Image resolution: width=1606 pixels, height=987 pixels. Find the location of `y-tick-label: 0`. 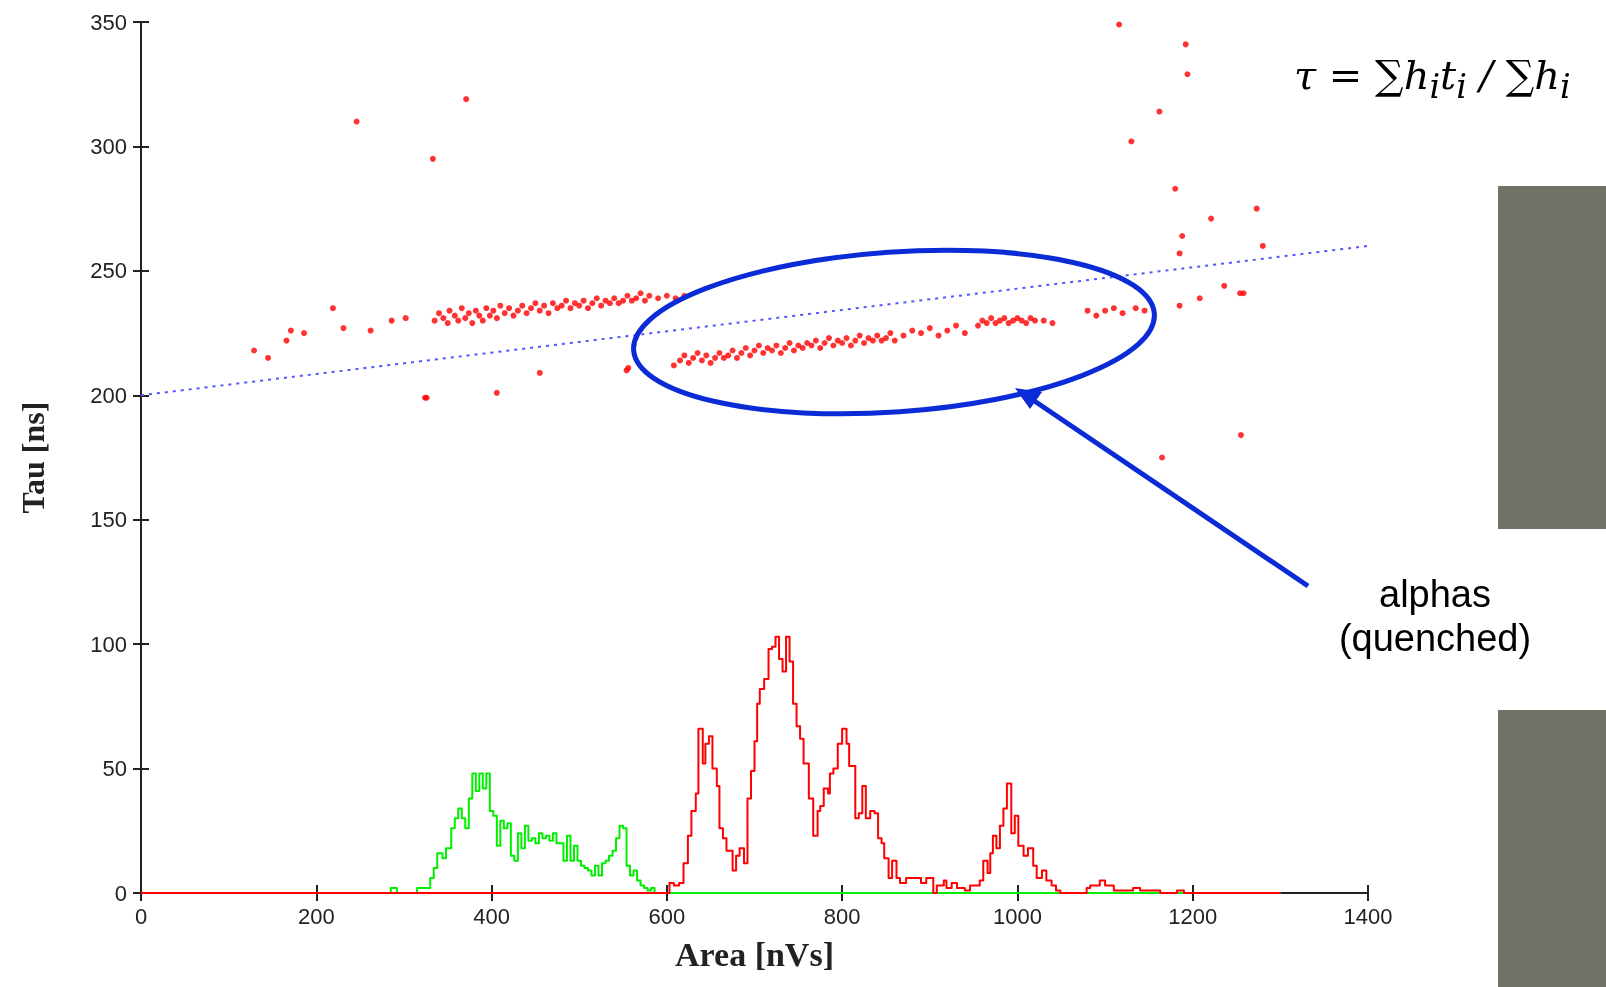

y-tick-label: 0 is located at coordinates (120, 893).